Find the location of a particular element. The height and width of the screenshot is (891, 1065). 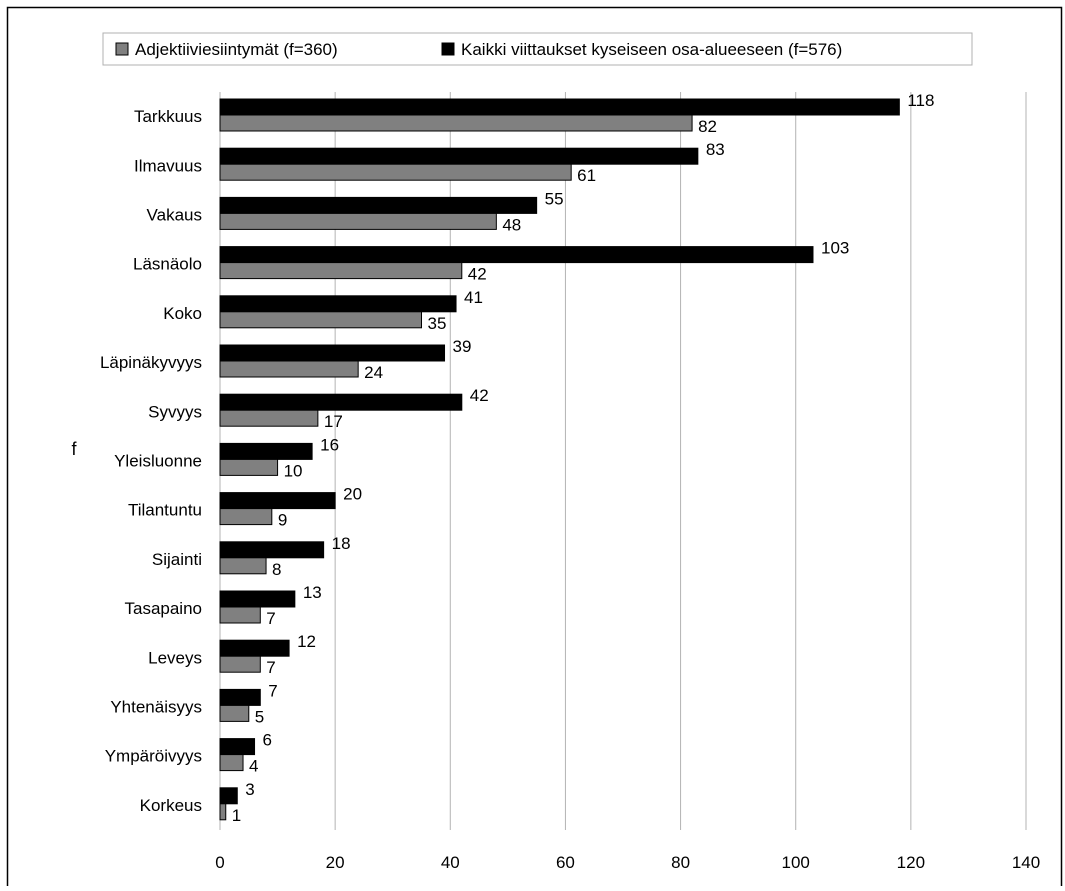

data-label-adjective-occurrences-yhtenaisyys: 5 is located at coordinates (259, 716).